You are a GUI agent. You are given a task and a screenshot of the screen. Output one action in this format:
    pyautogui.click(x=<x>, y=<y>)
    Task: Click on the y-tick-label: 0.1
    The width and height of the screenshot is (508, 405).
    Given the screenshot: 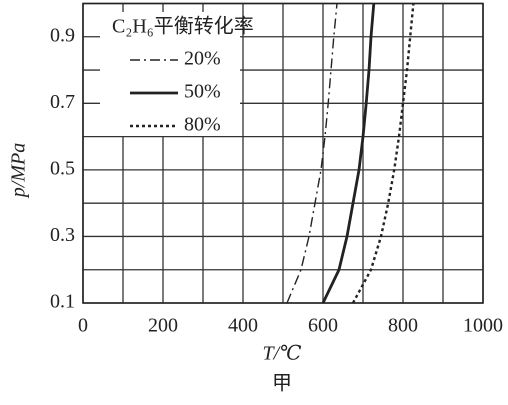 What is the action you would take?
    pyautogui.click(x=62, y=302)
    